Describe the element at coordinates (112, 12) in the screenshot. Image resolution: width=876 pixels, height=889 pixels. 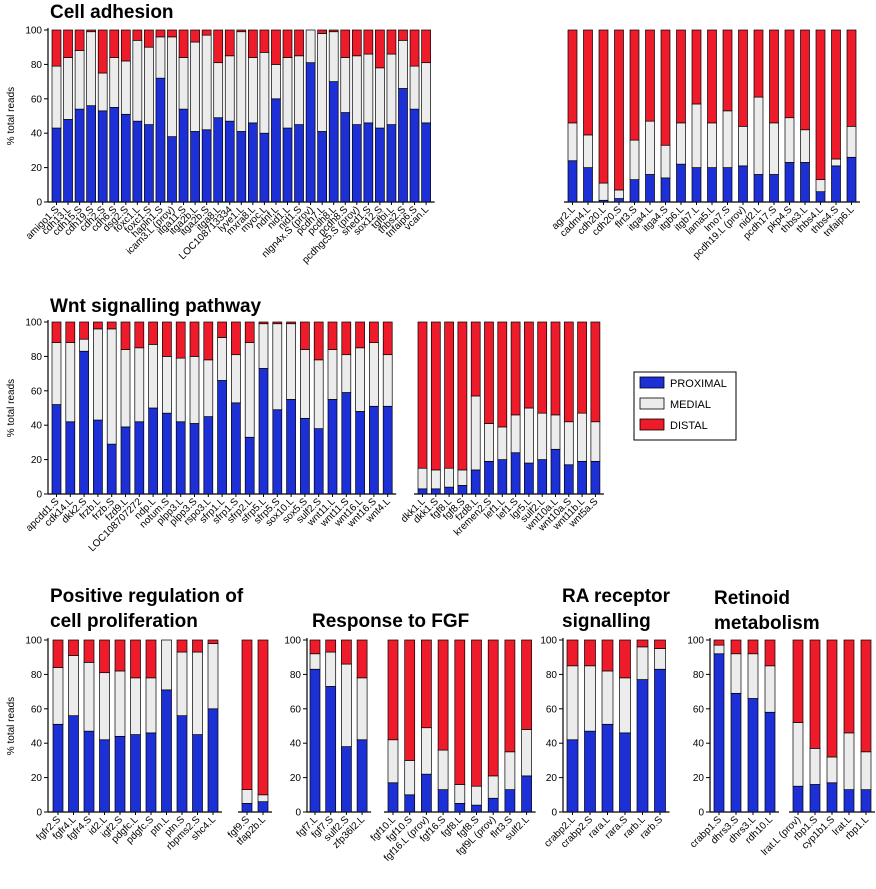
I see `chart-title: Cell adhesion` at that location.